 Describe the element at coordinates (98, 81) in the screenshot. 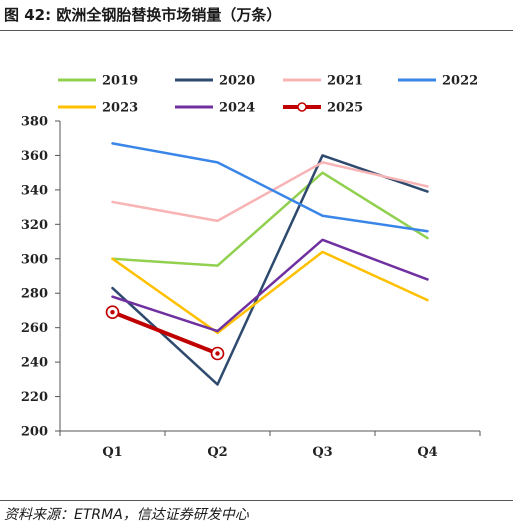

I see `legend-item-2019: 2019` at that location.